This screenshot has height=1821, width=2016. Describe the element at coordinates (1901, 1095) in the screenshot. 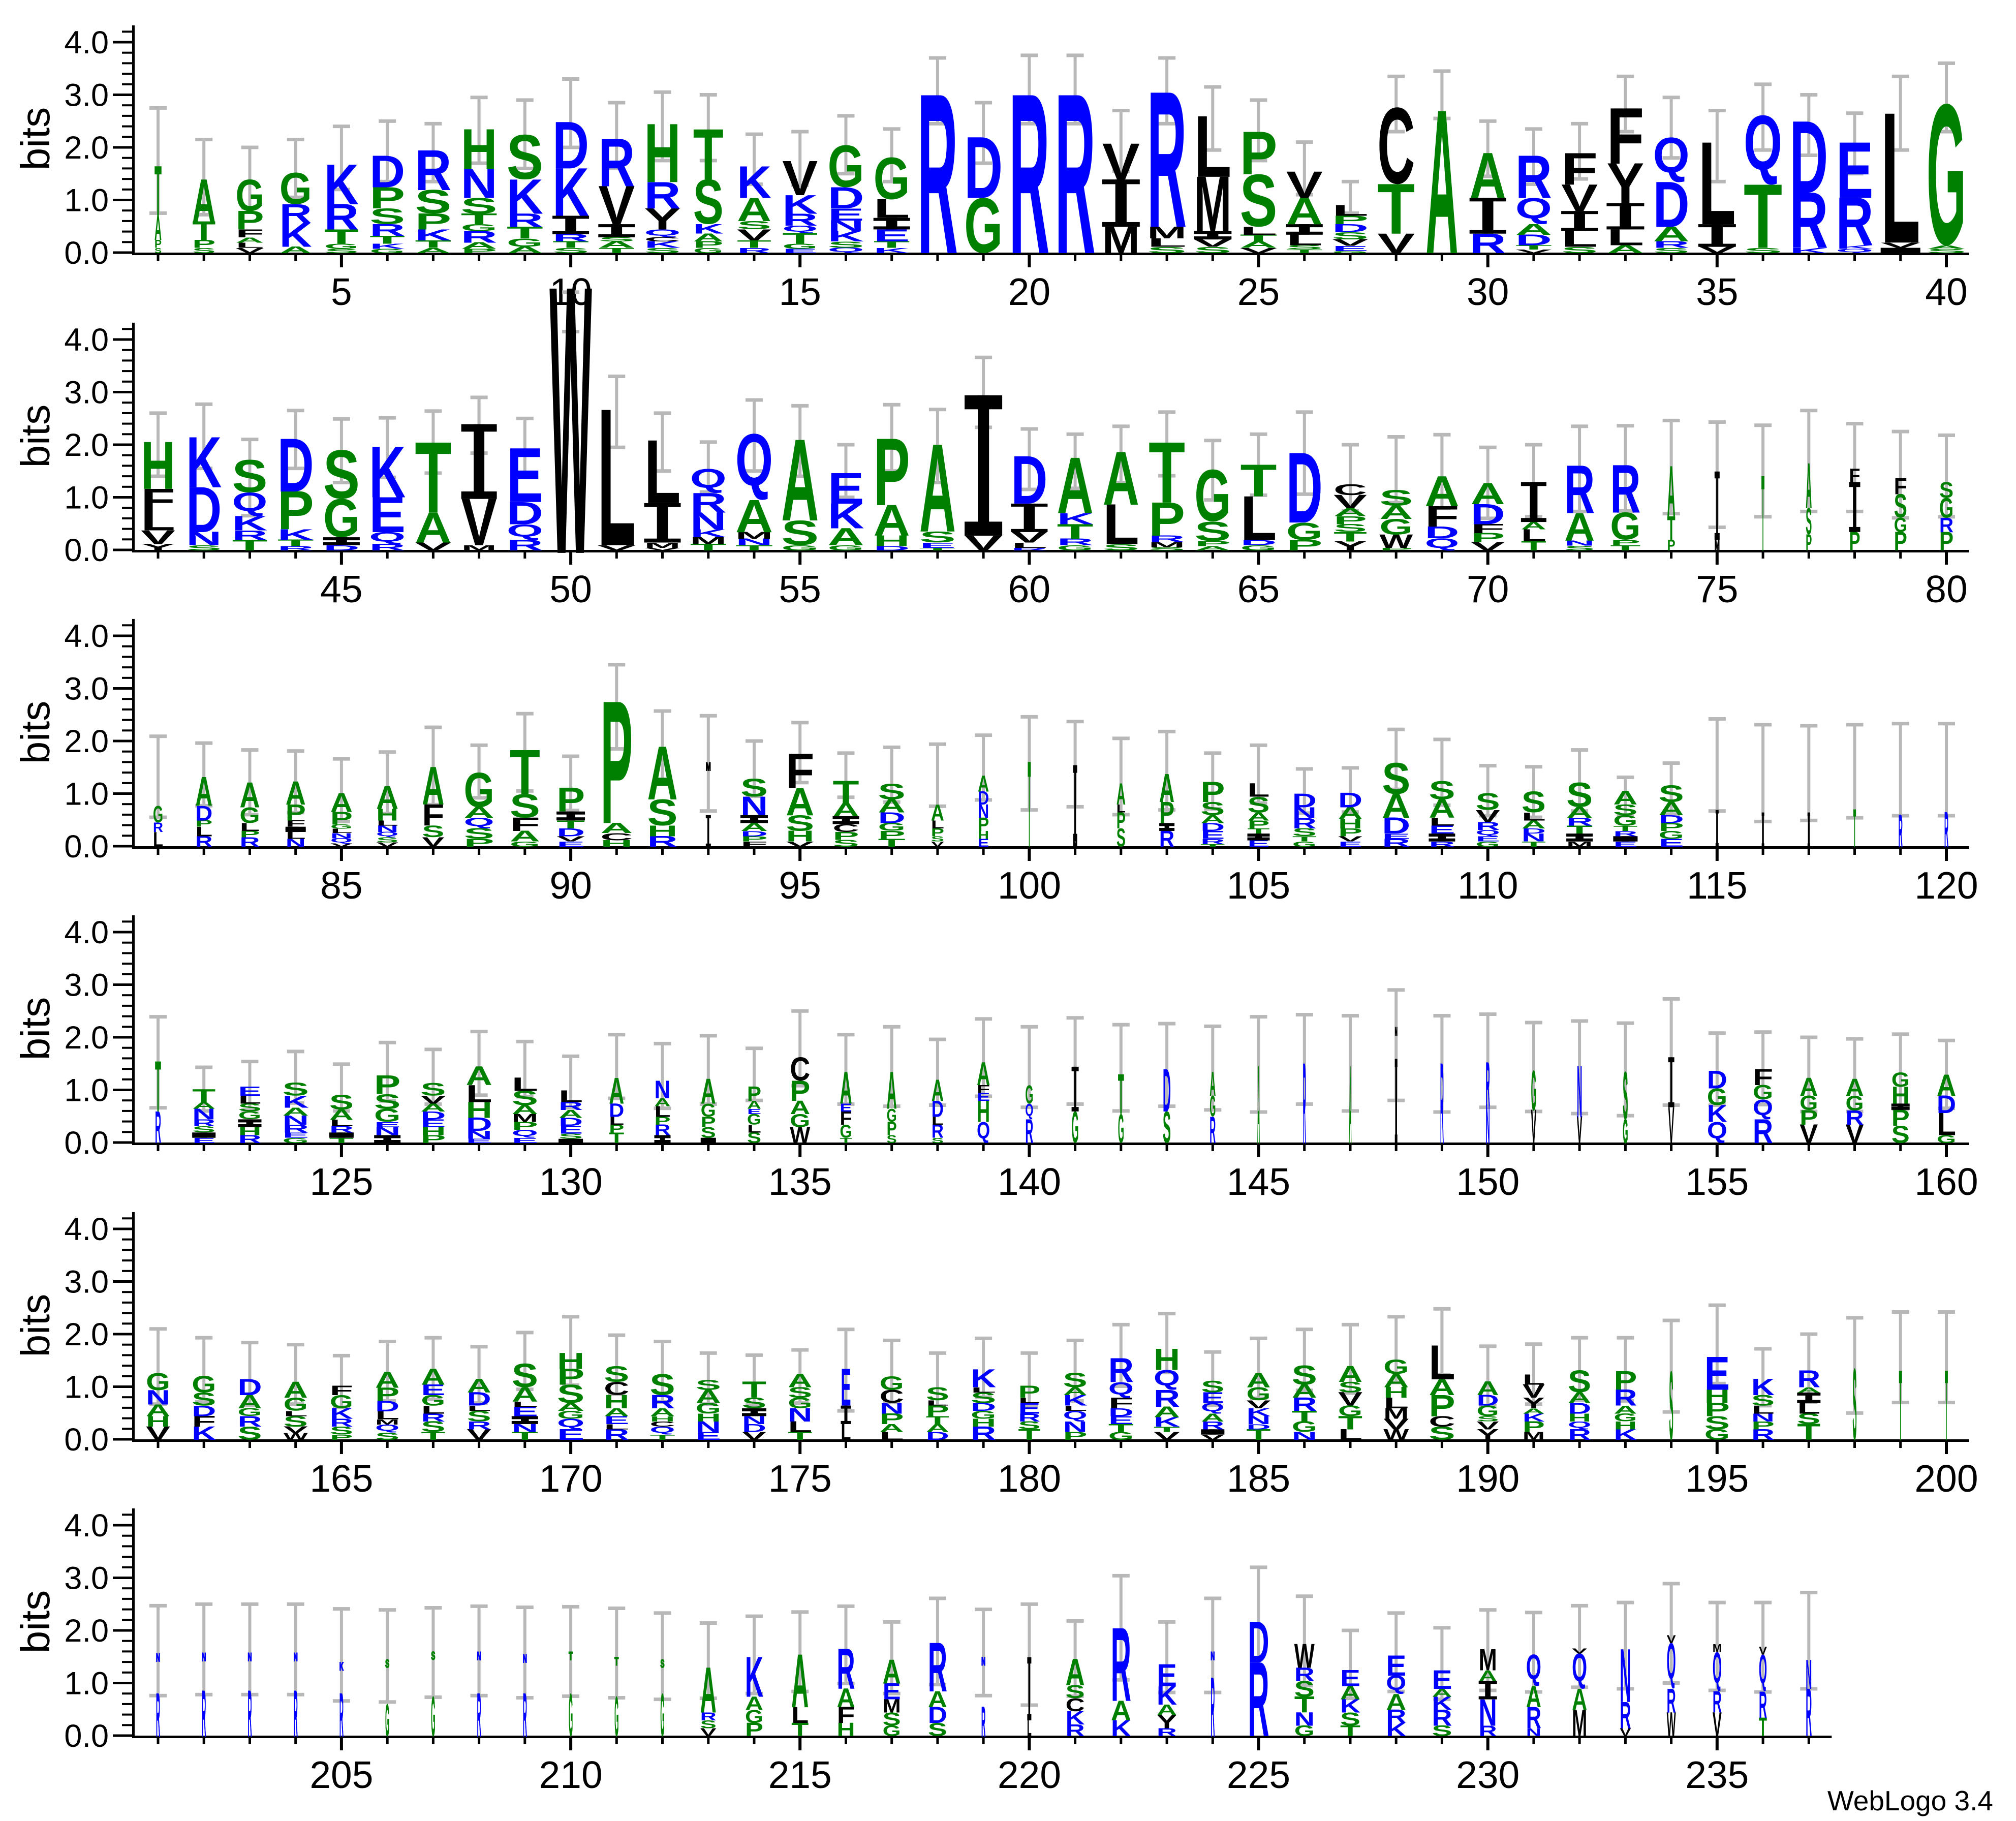

I see `svg-text: H` at that location.